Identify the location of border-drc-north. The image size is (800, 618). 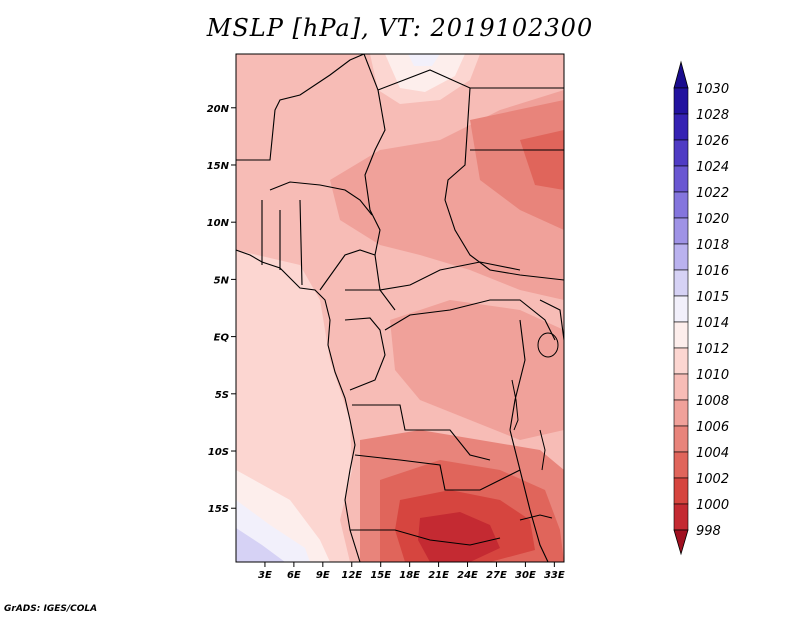
(470, 320).